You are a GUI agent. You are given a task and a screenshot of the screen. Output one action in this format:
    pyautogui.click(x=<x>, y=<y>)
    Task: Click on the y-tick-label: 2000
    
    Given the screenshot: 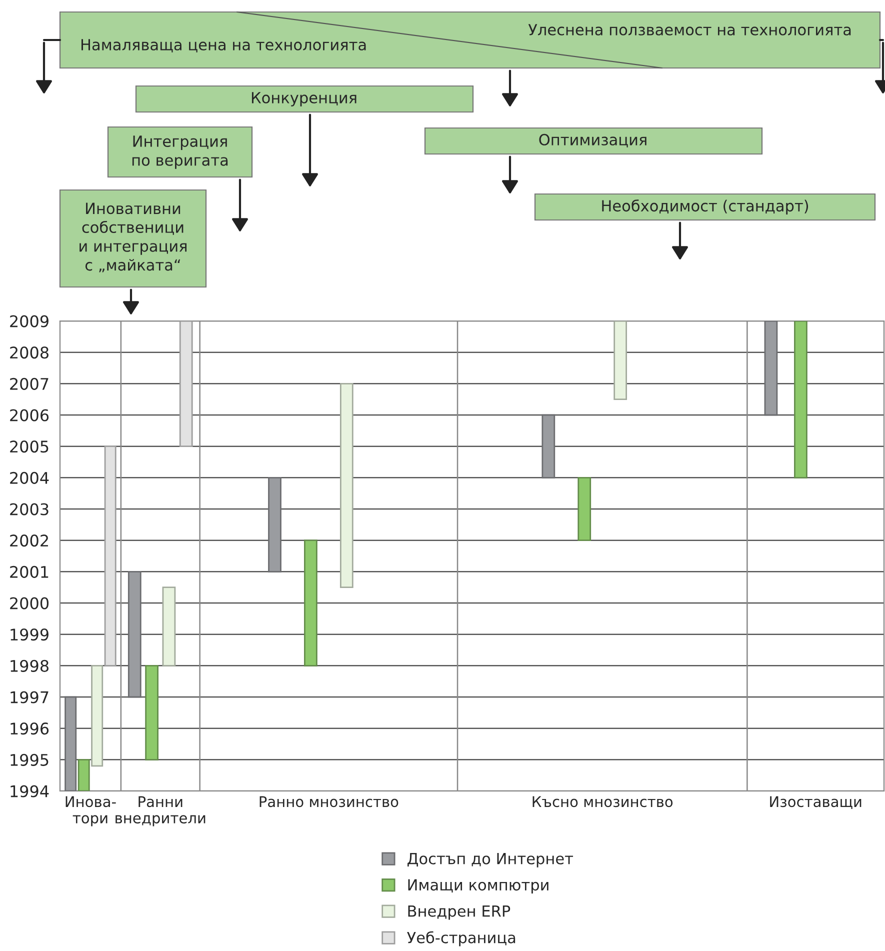 What is the action you would take?
    pyautogui.click(x=29, y=603)
    